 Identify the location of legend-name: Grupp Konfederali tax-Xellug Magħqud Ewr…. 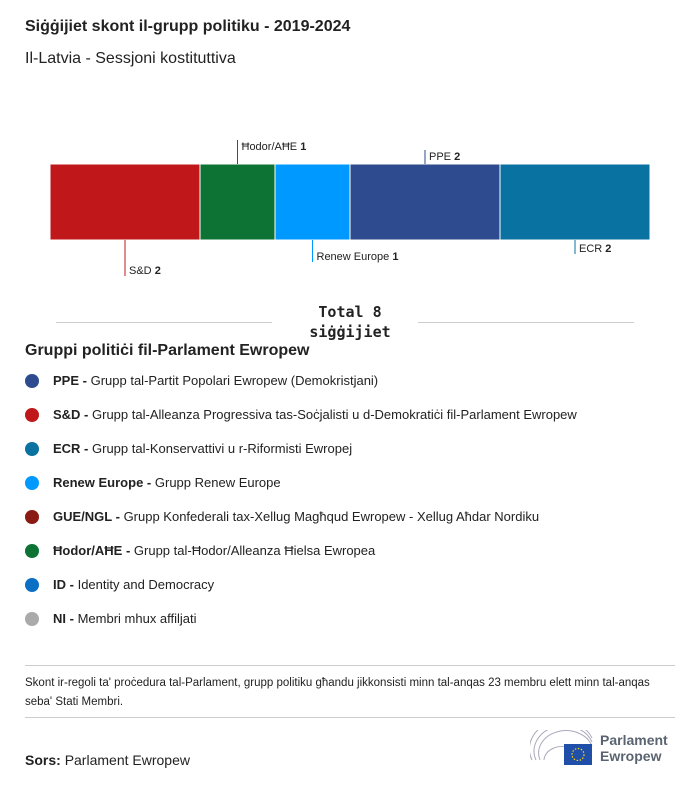
(331, 516).